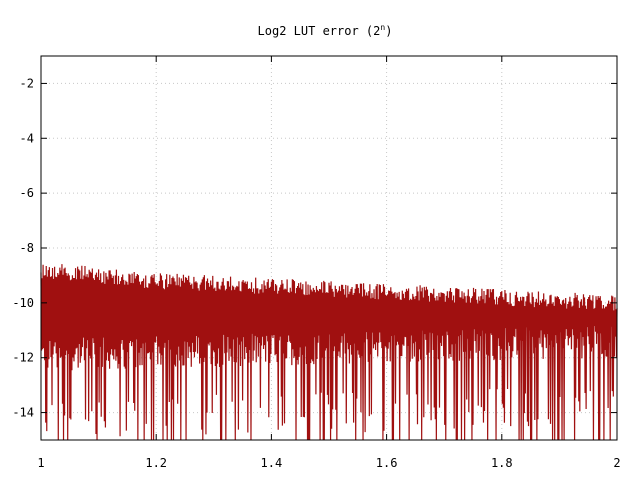 Image resolution: width=640 pixels, height=480 pixels. I want to click on y-tick-label: -6, so click(27, 193).